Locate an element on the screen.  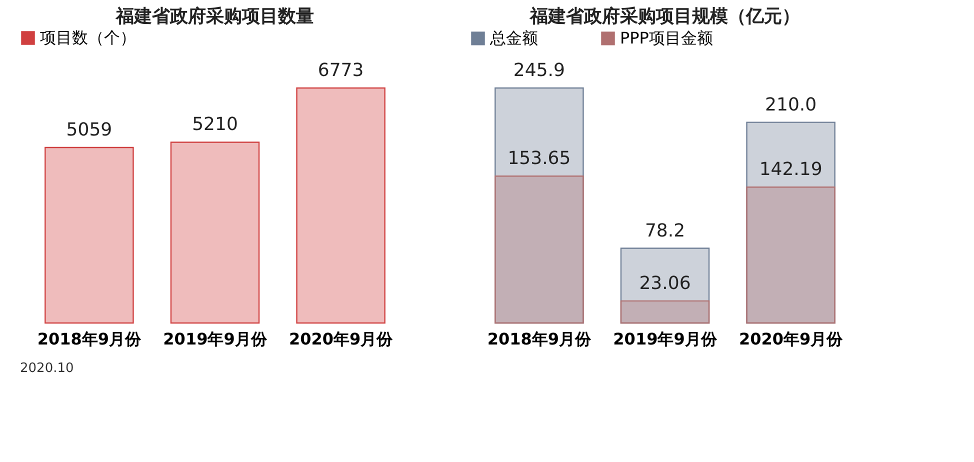
data-label: 142.19 is located at coordinates (790, 169).